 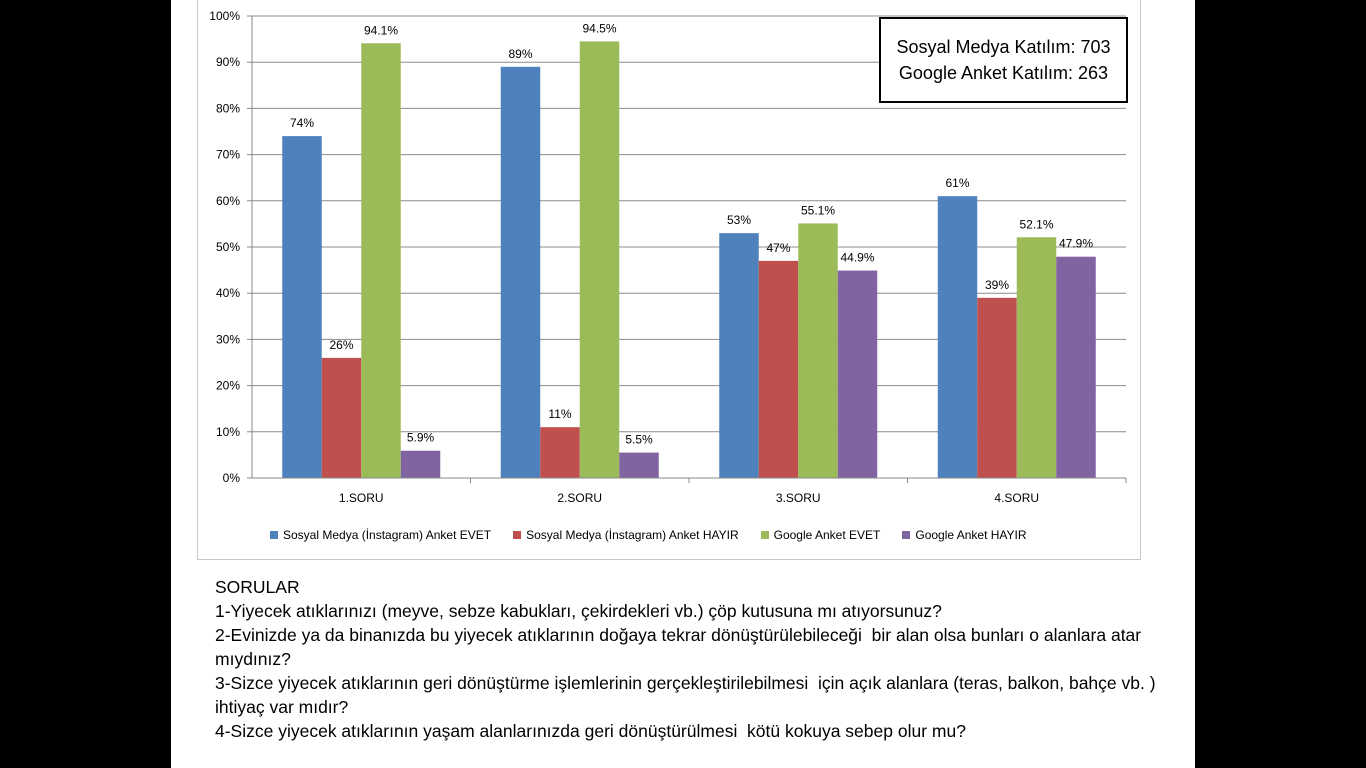 I want to click on social-media-participation: Sosyal Medya Katılım: 703, so click(x=1003, y=47).